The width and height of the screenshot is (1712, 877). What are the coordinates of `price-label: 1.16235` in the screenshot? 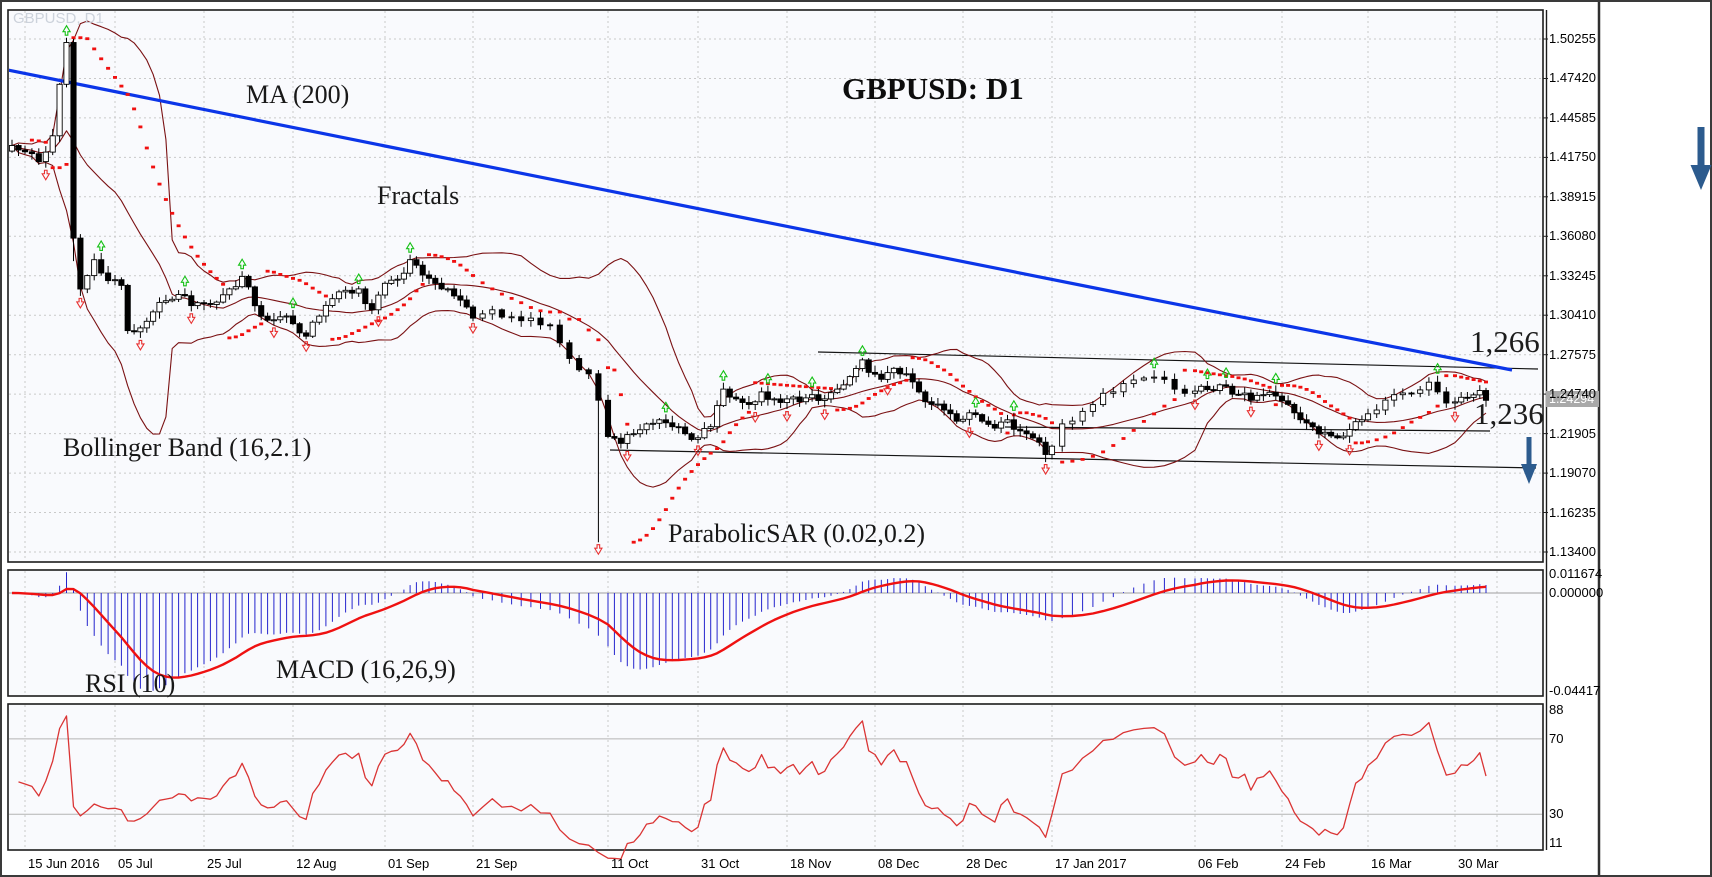 It's located at (1572, 512).